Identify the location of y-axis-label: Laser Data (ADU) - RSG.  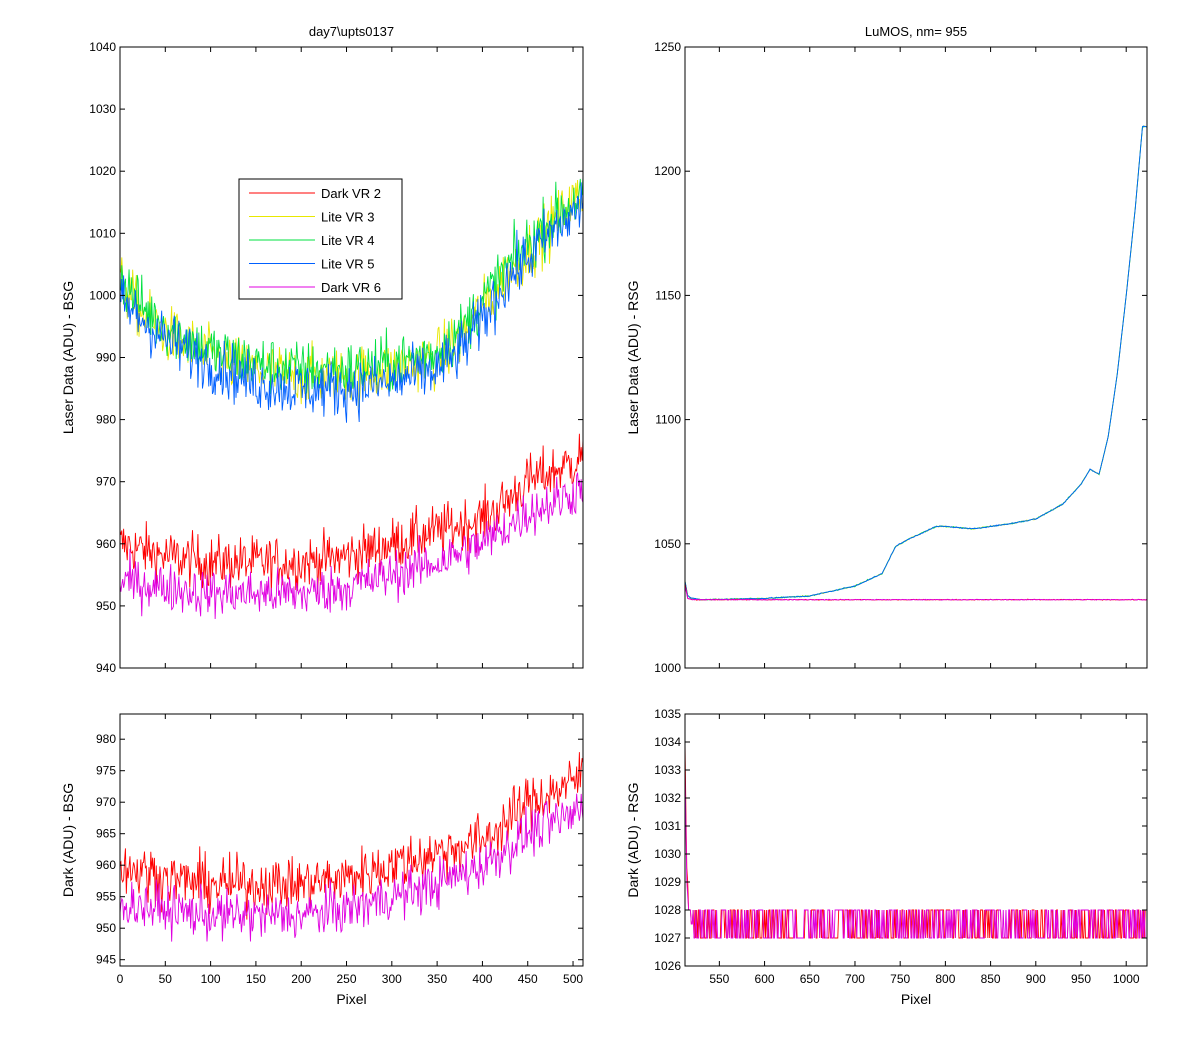
(633, 357).